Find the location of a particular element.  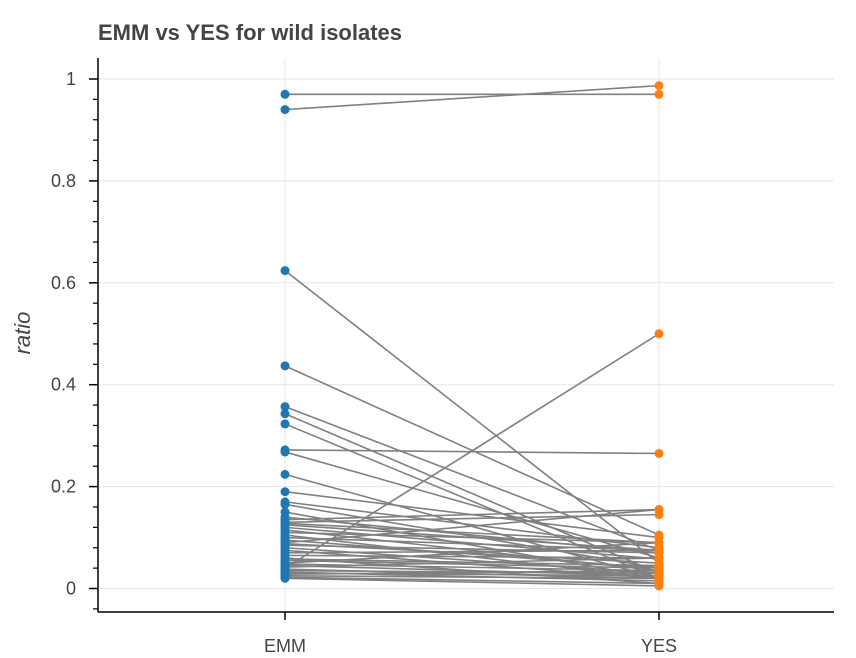

y-tick-label-5: 1 is located at coordinates (71, 79).